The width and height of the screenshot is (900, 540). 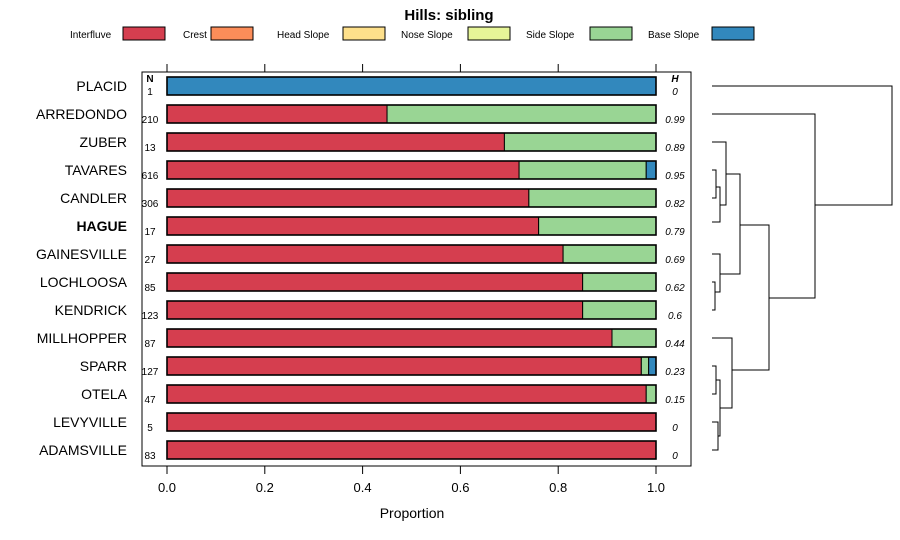 I want to click on bar-sparr-interfluve, so click(x=404, y=366).